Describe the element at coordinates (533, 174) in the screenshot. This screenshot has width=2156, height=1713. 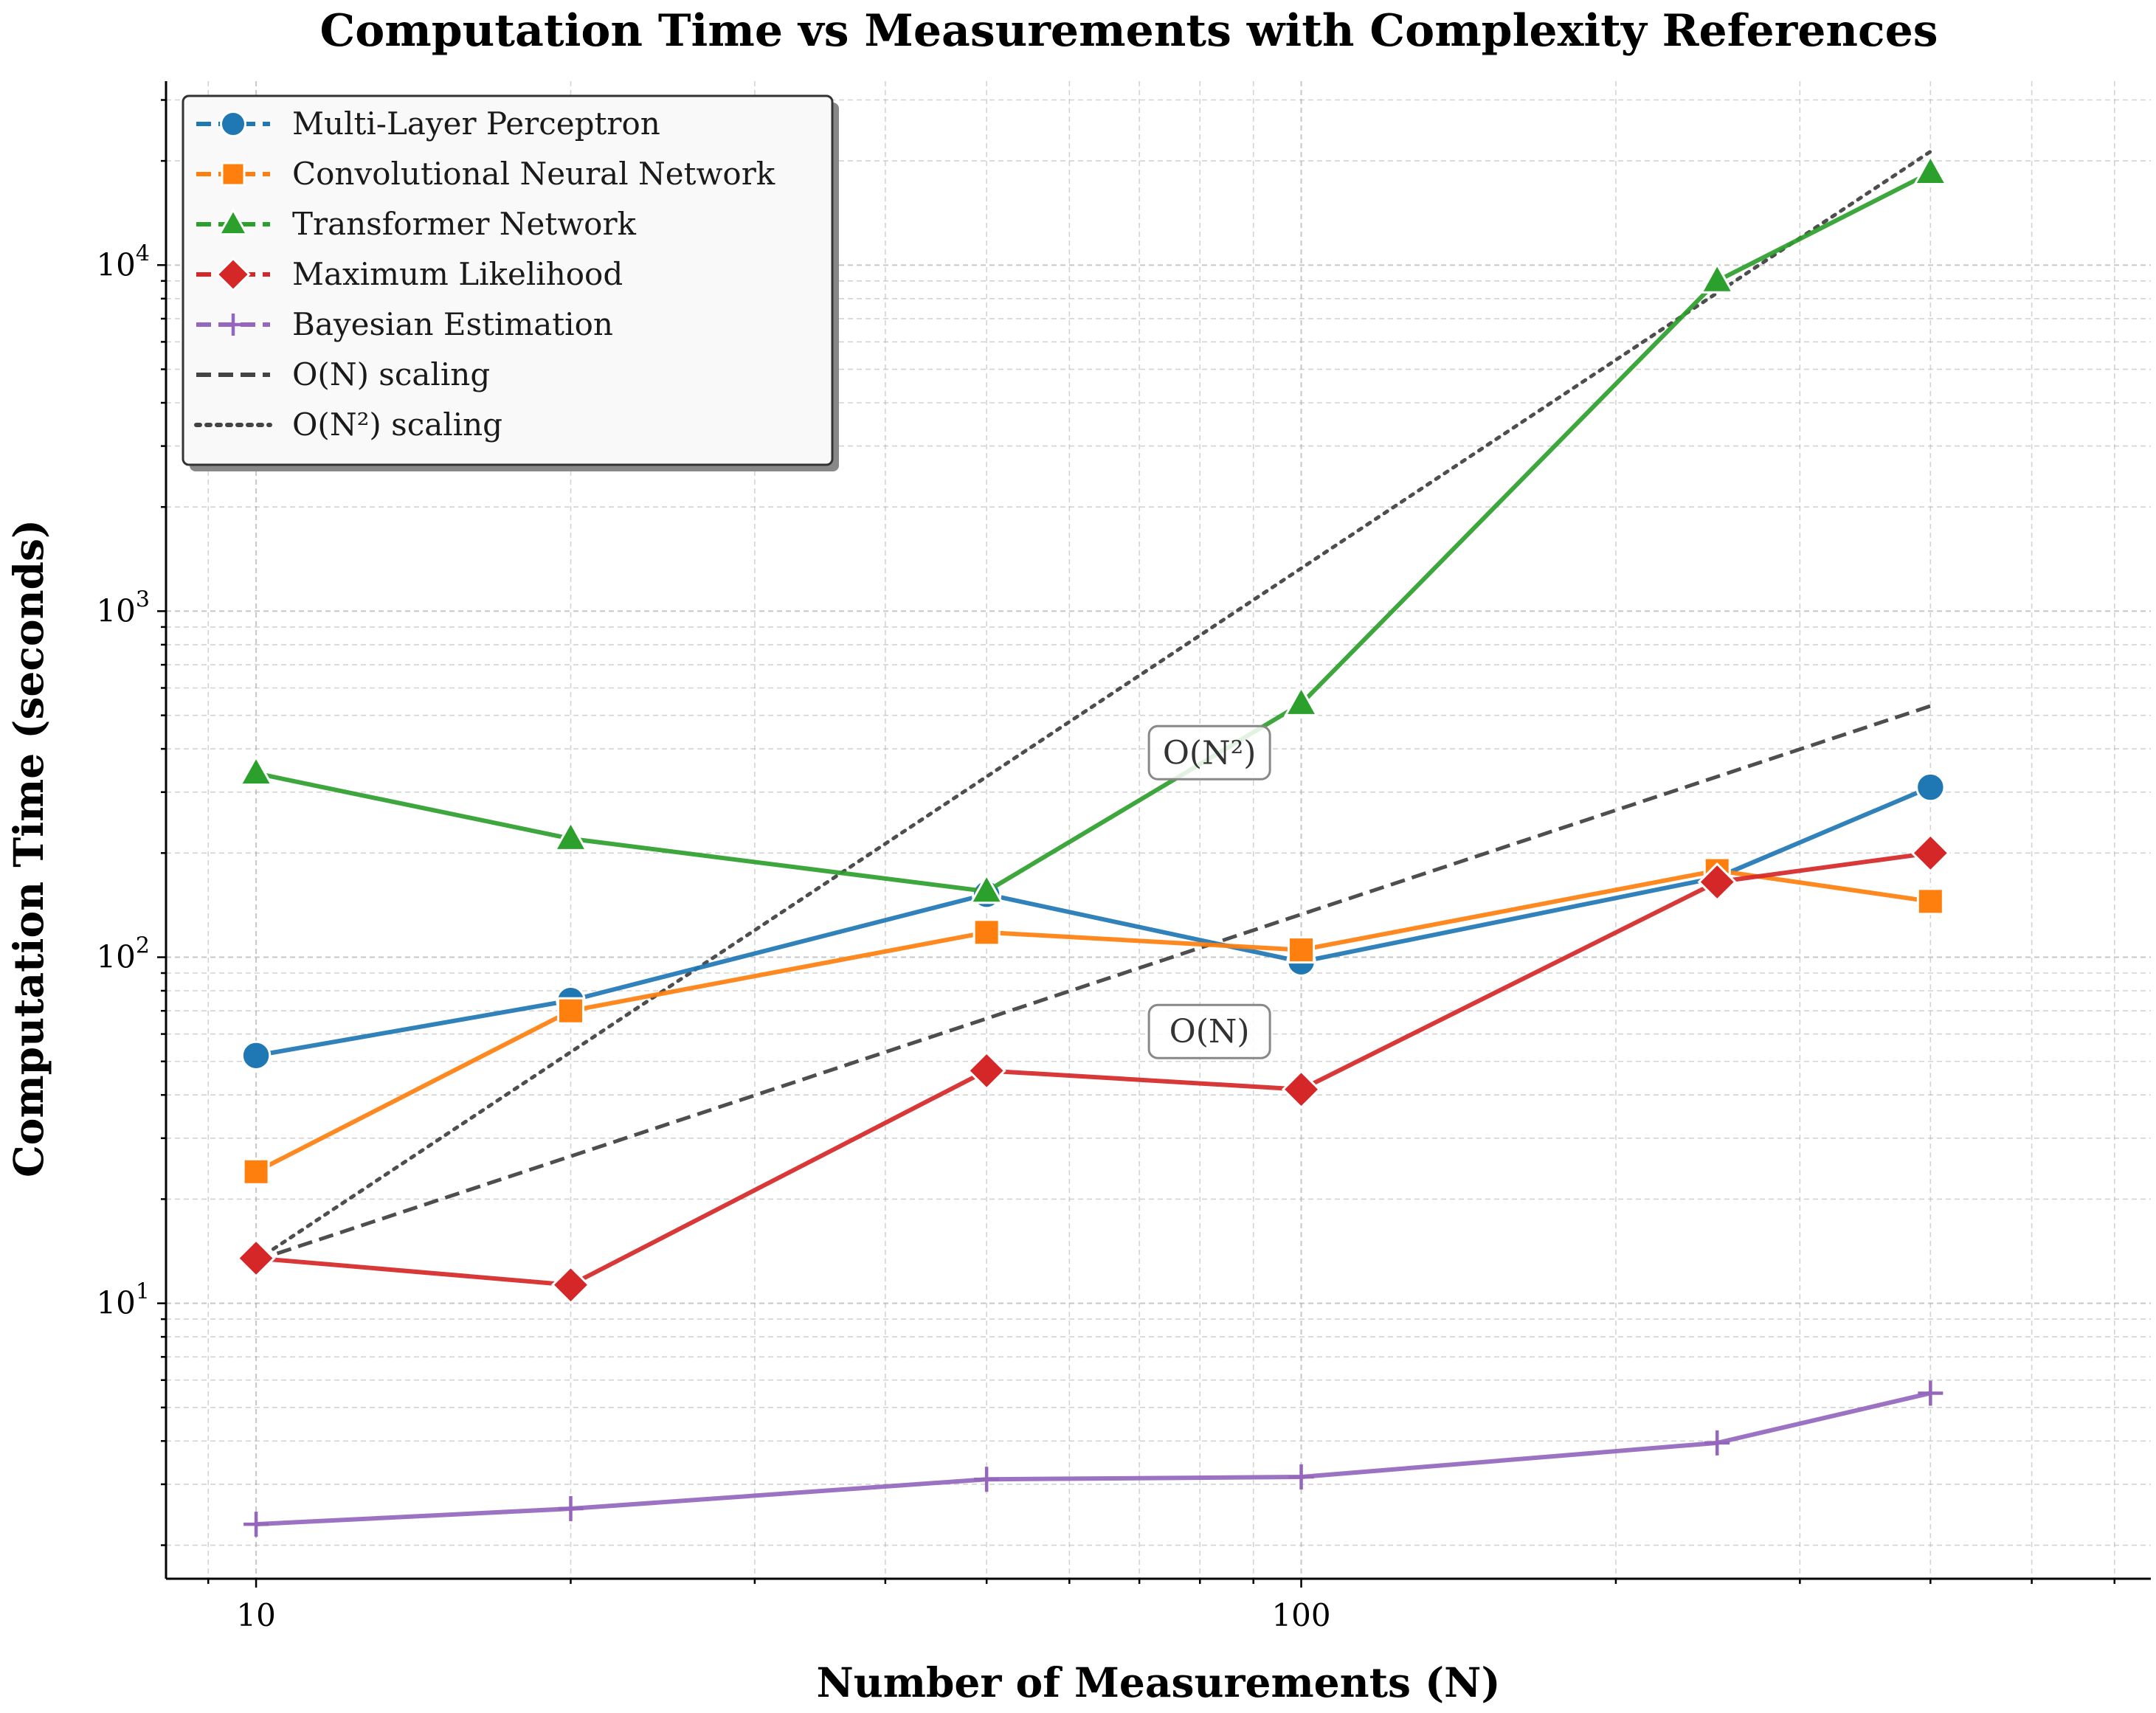
I see `legend-label: Convolutional Neural Network` at that location.